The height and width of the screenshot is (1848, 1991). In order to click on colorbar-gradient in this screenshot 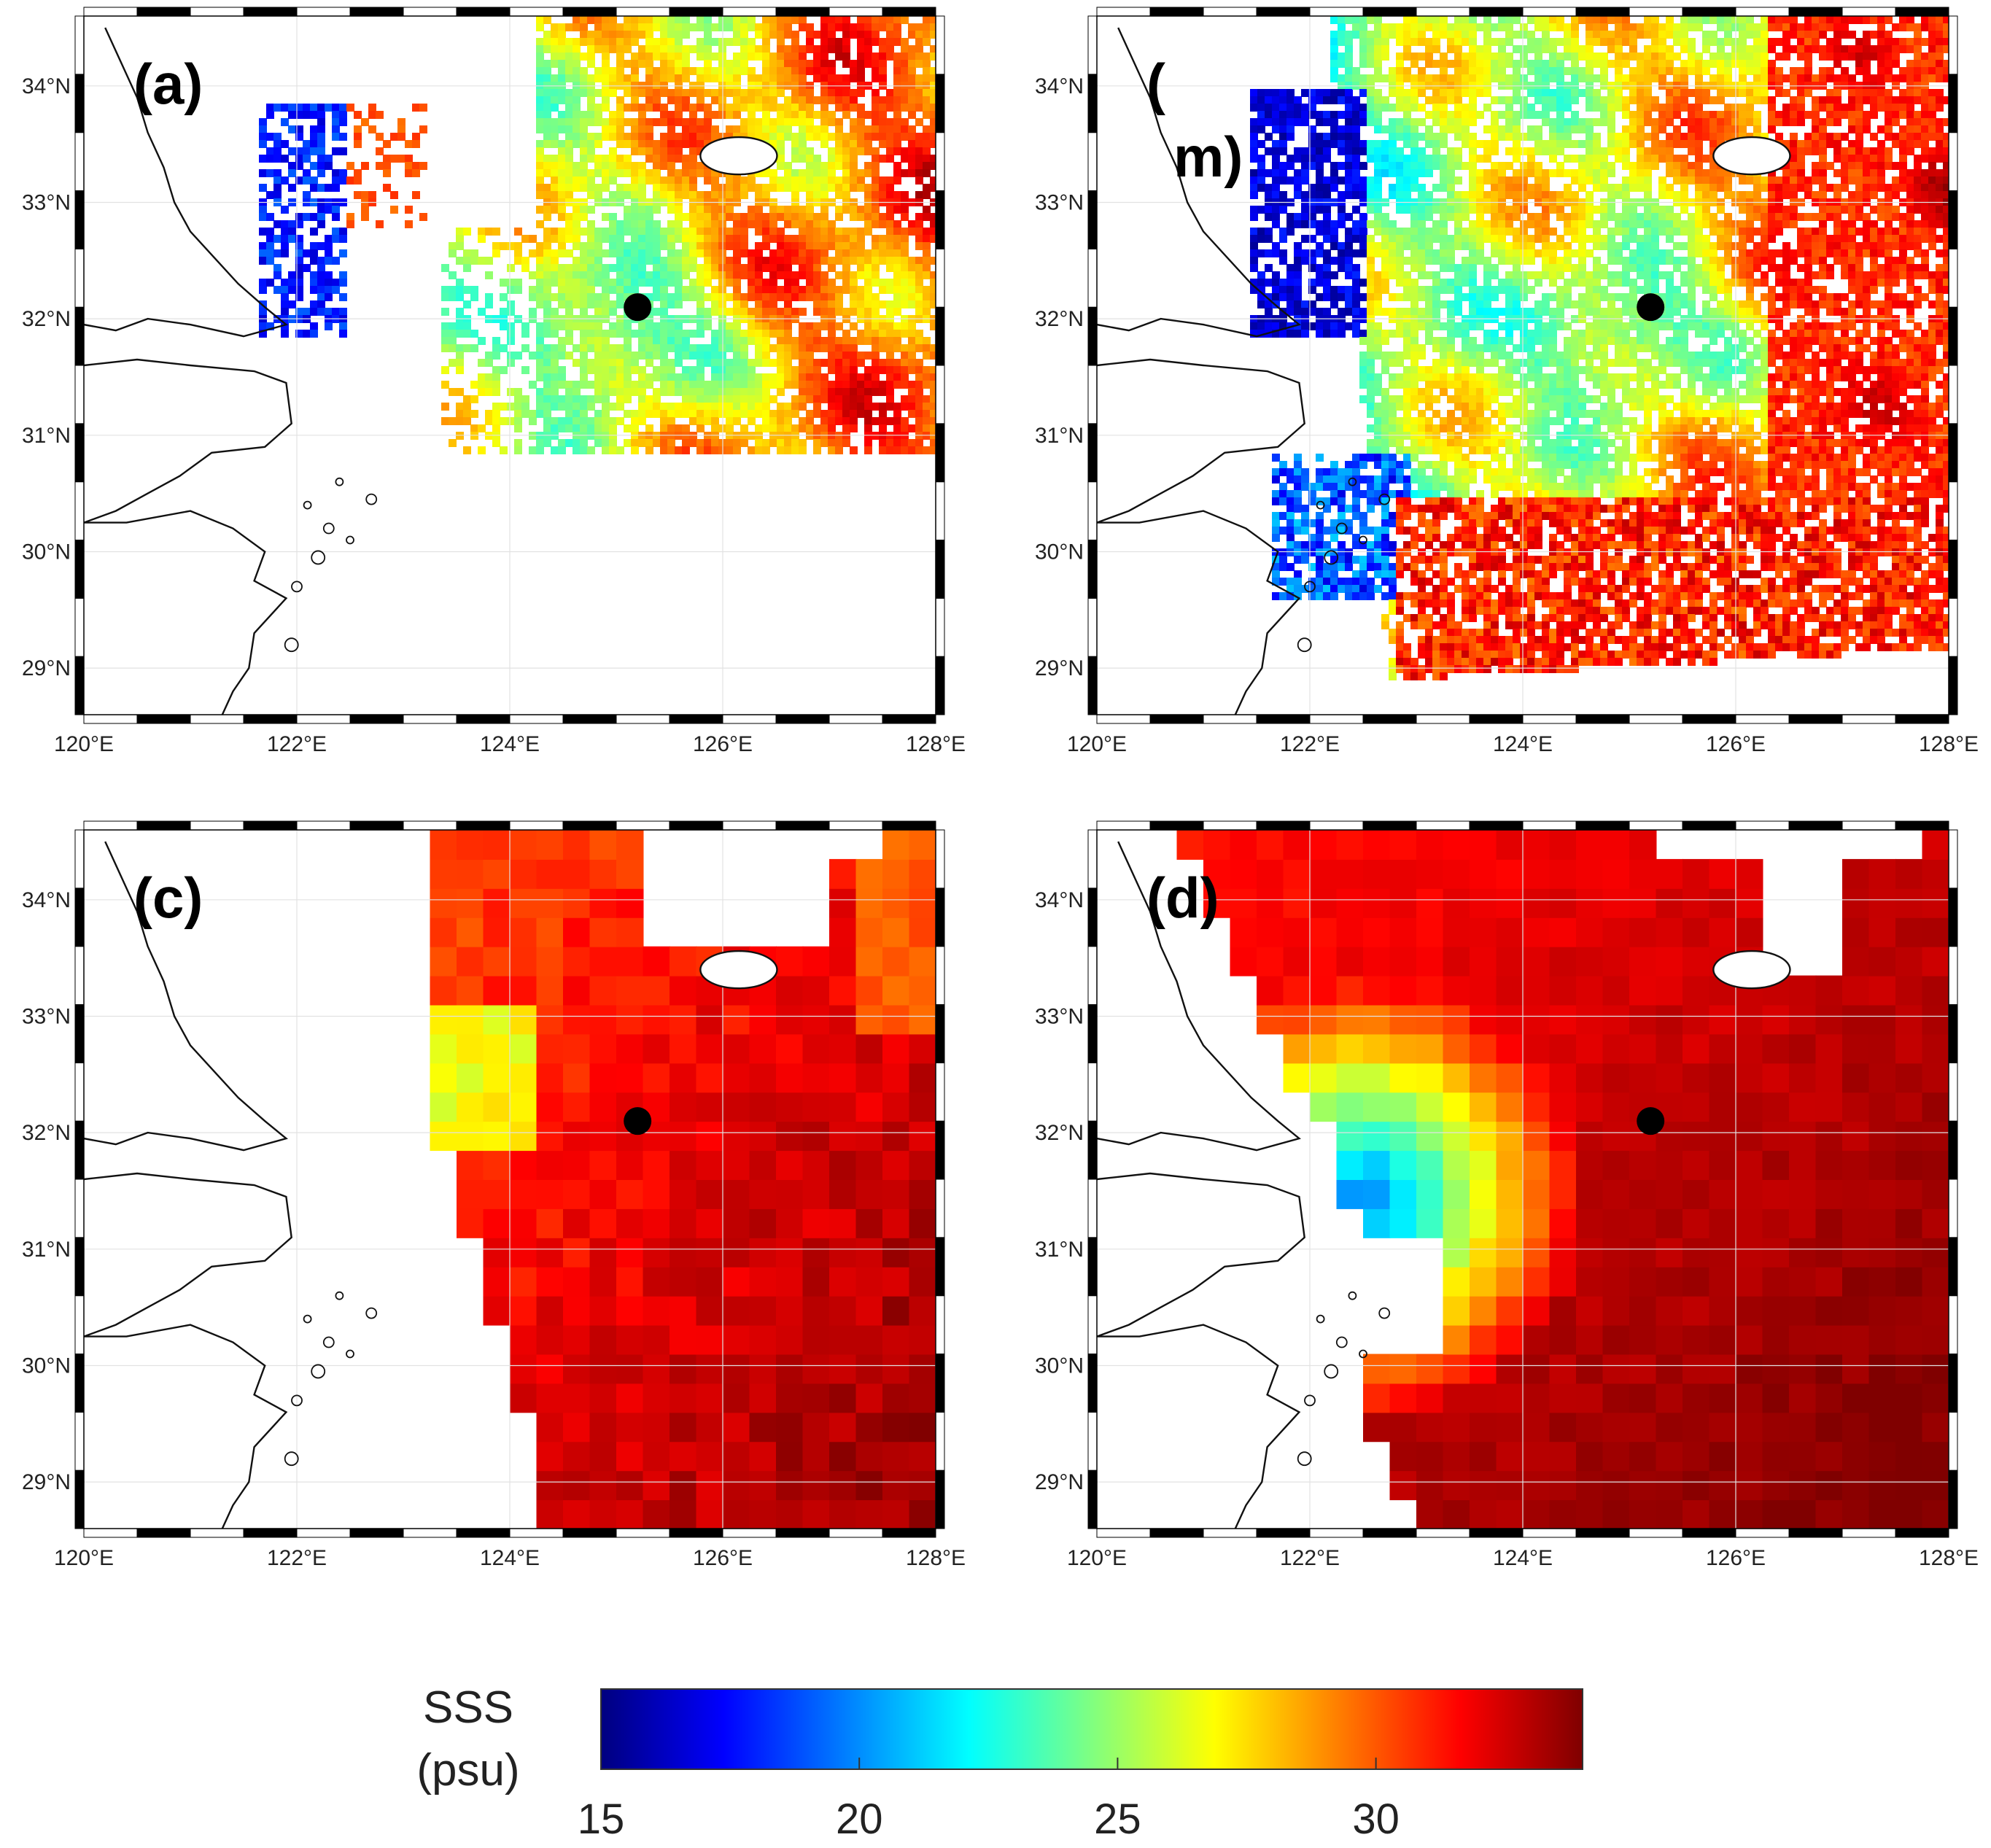, I will do `click(1091, 1729)`.